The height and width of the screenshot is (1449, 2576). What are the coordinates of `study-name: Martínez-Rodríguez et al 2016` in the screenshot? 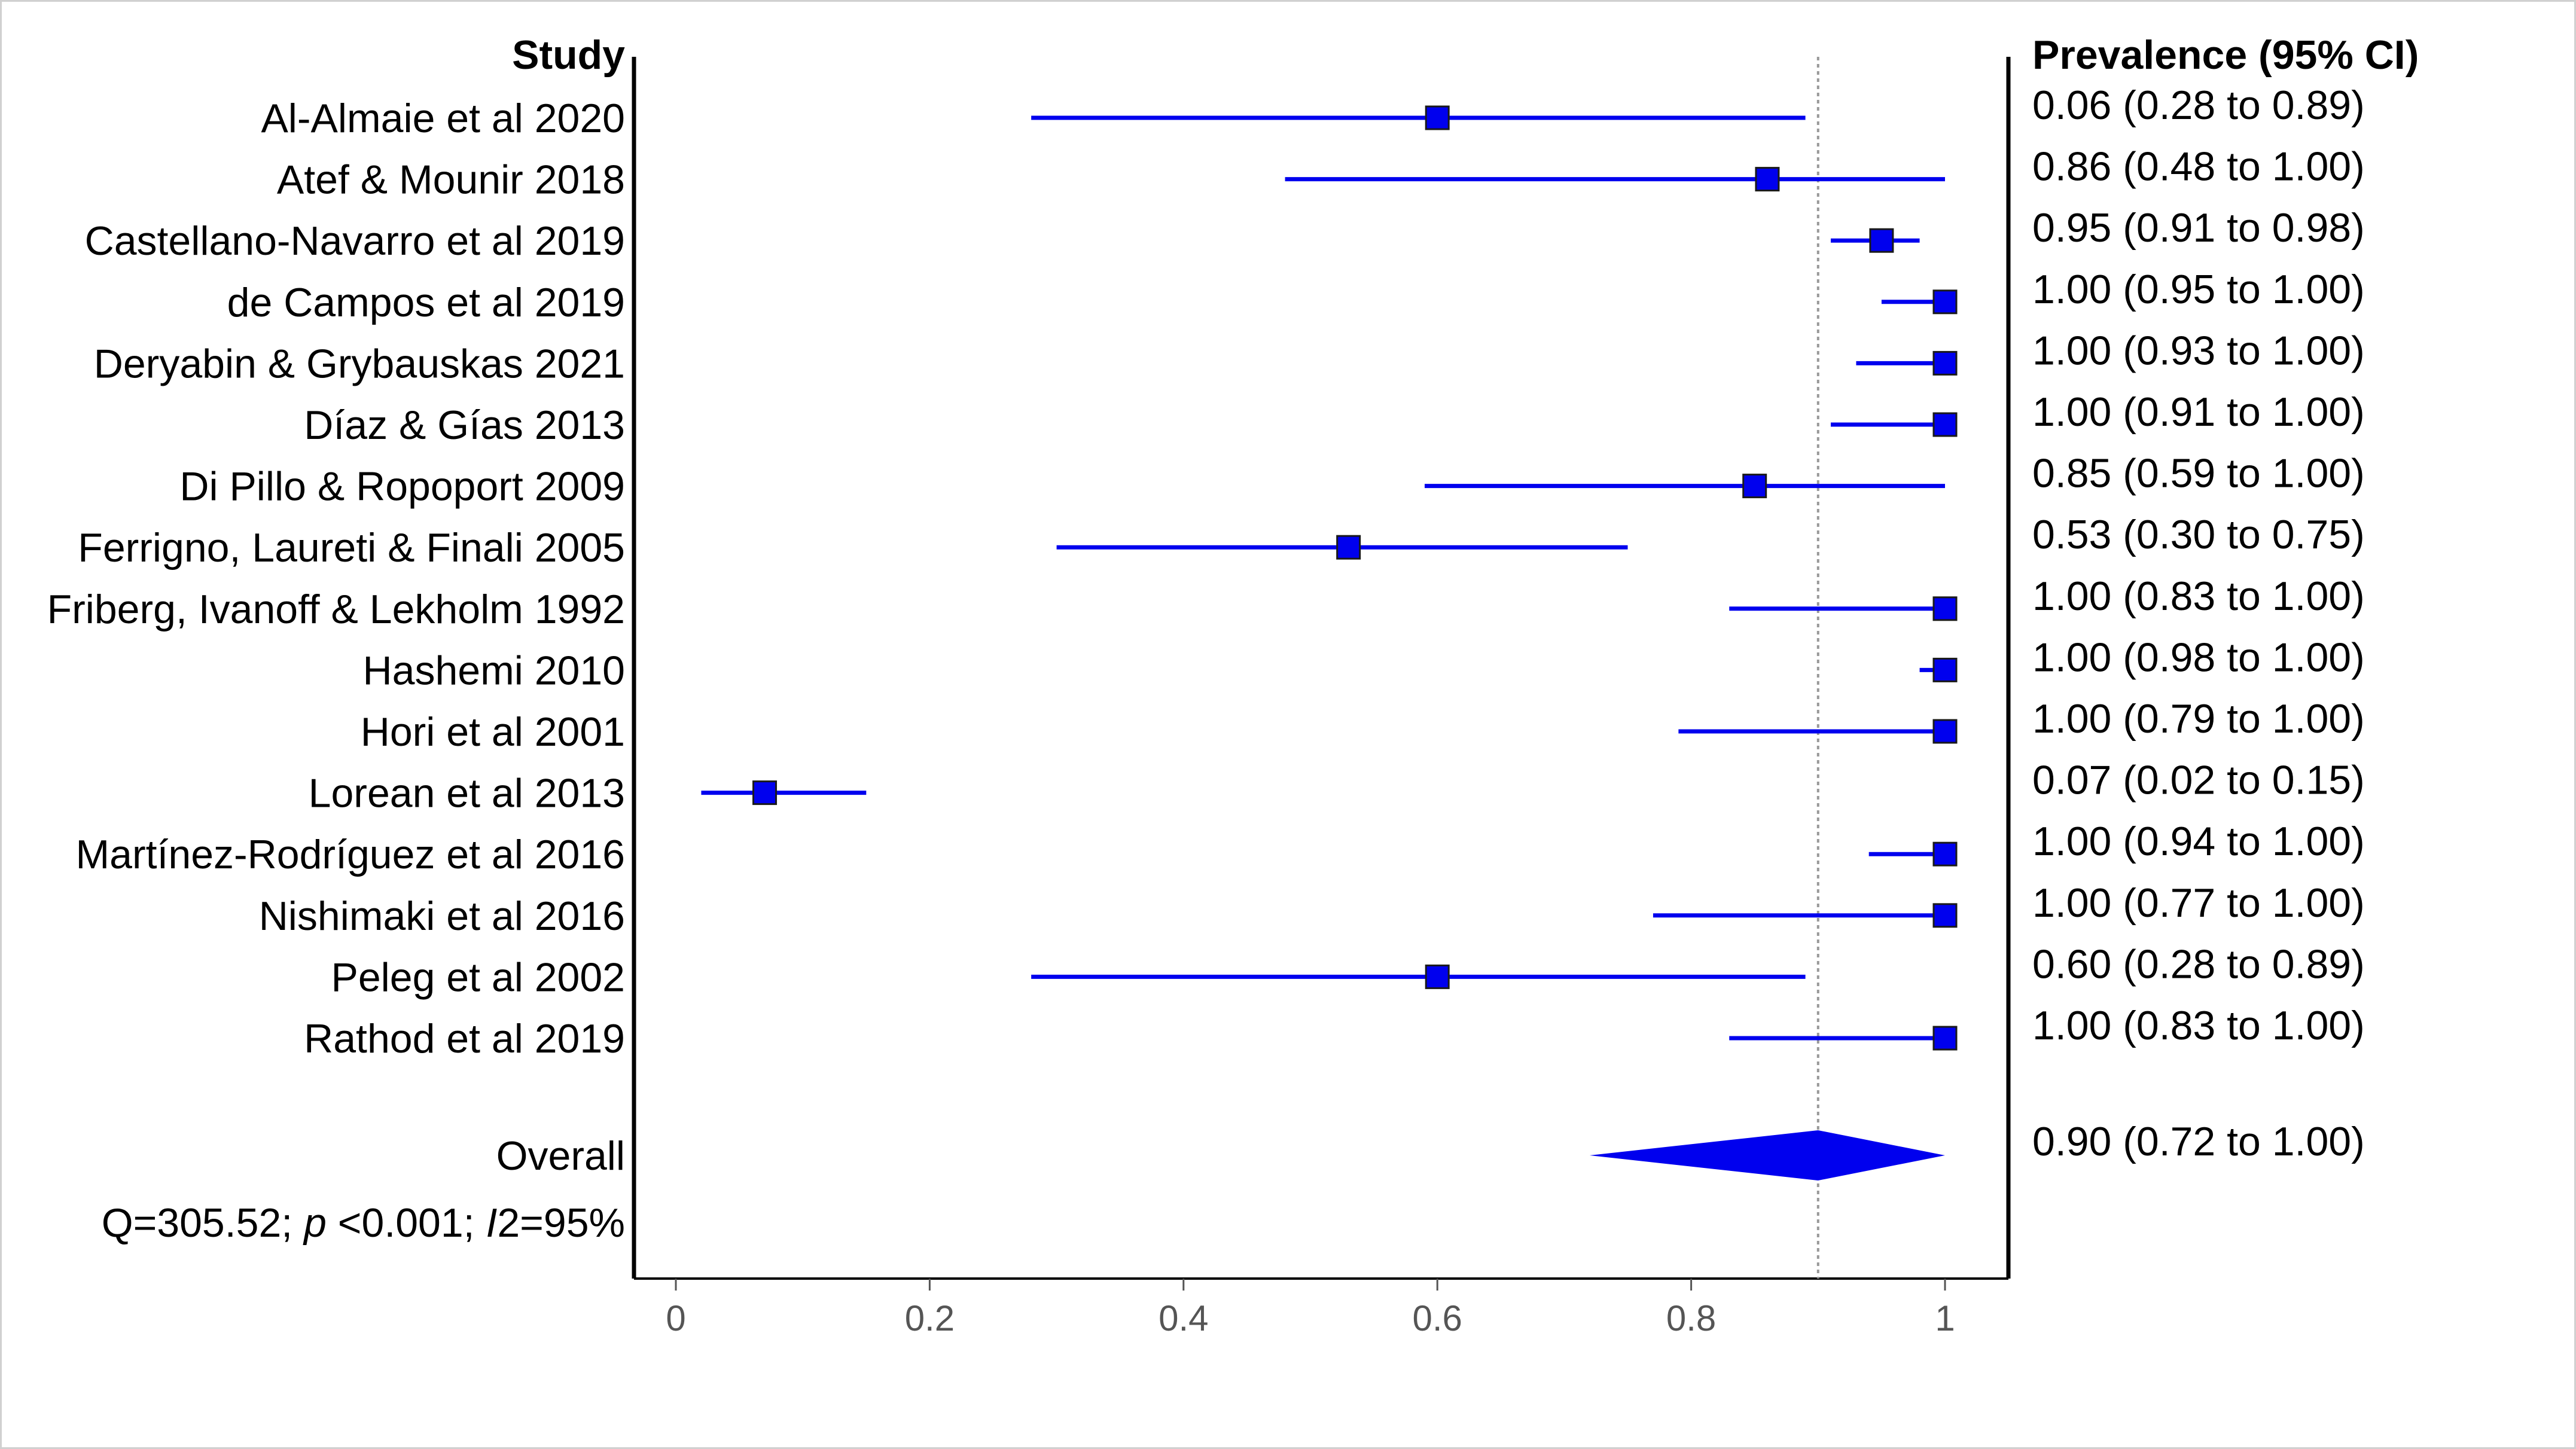 It's located at (351, 854).